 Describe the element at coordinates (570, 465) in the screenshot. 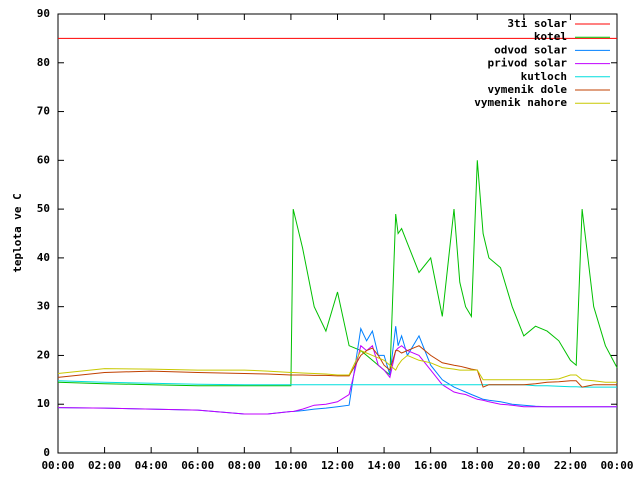

I see `x-tick-label: 22:00` at that location.